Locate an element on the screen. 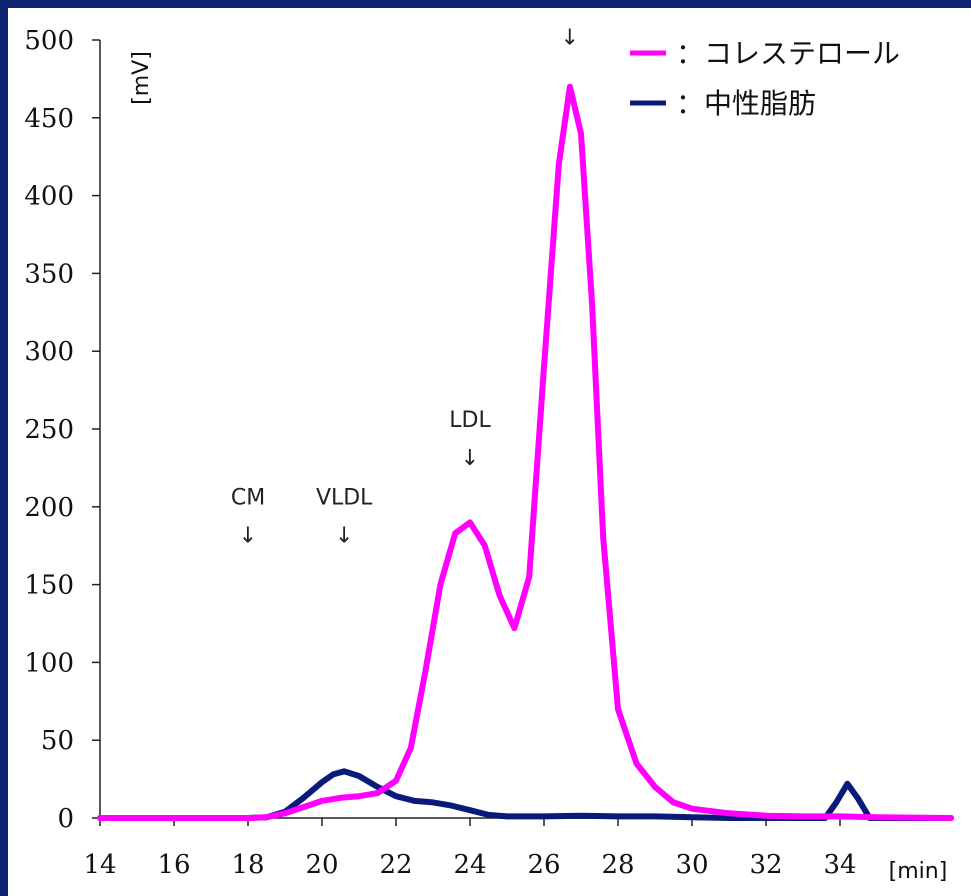 Image resolution: width=971 pixels, height=896 pixels. y-tick-label: 250 is located at coordinates (49, 430).